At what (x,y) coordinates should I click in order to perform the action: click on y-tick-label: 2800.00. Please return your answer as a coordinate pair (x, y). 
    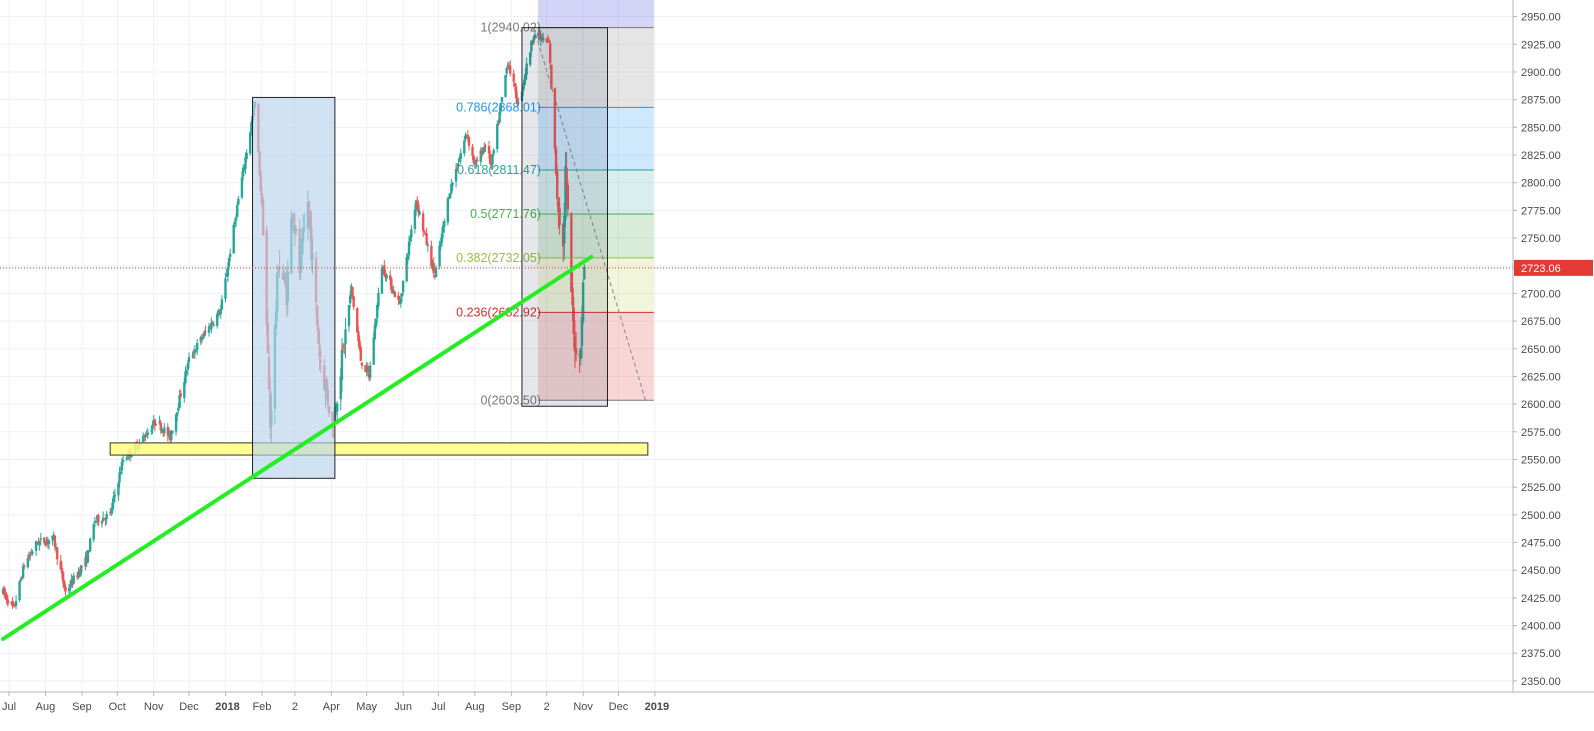
    Looking at the image, I should click on (1541, 184).